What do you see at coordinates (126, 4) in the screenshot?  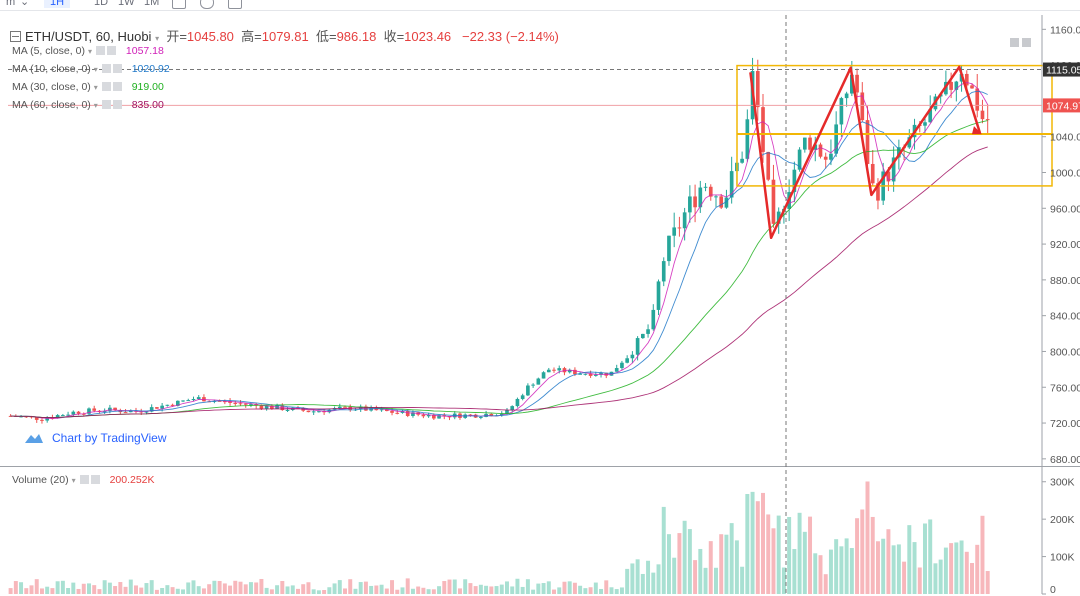 I see `interval-1w: 1W` at bounding box center [126, 4].